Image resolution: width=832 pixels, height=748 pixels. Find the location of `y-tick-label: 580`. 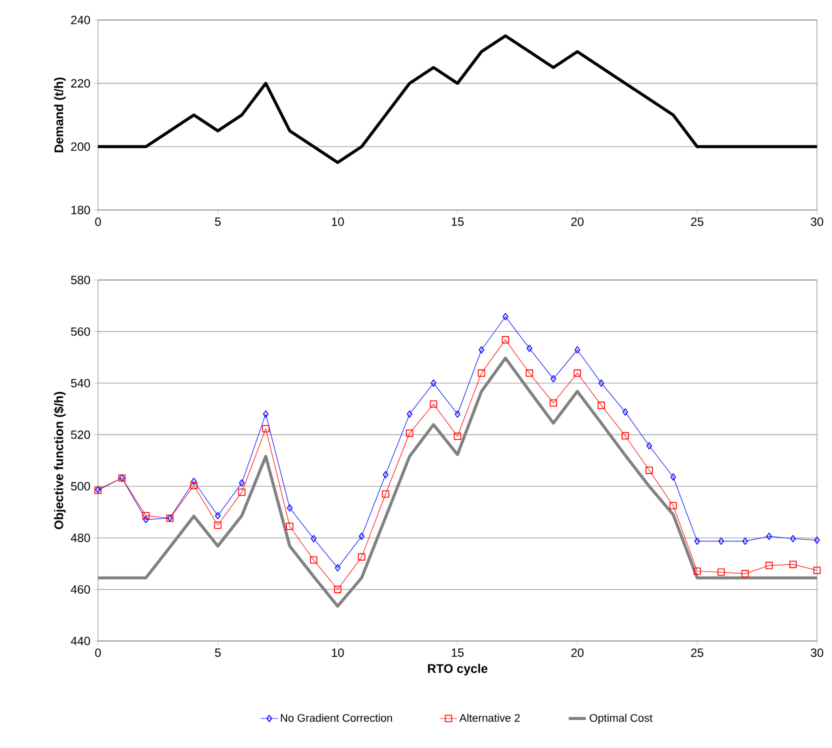

y-tick-label: 580 is located at coordinates (80, 280).